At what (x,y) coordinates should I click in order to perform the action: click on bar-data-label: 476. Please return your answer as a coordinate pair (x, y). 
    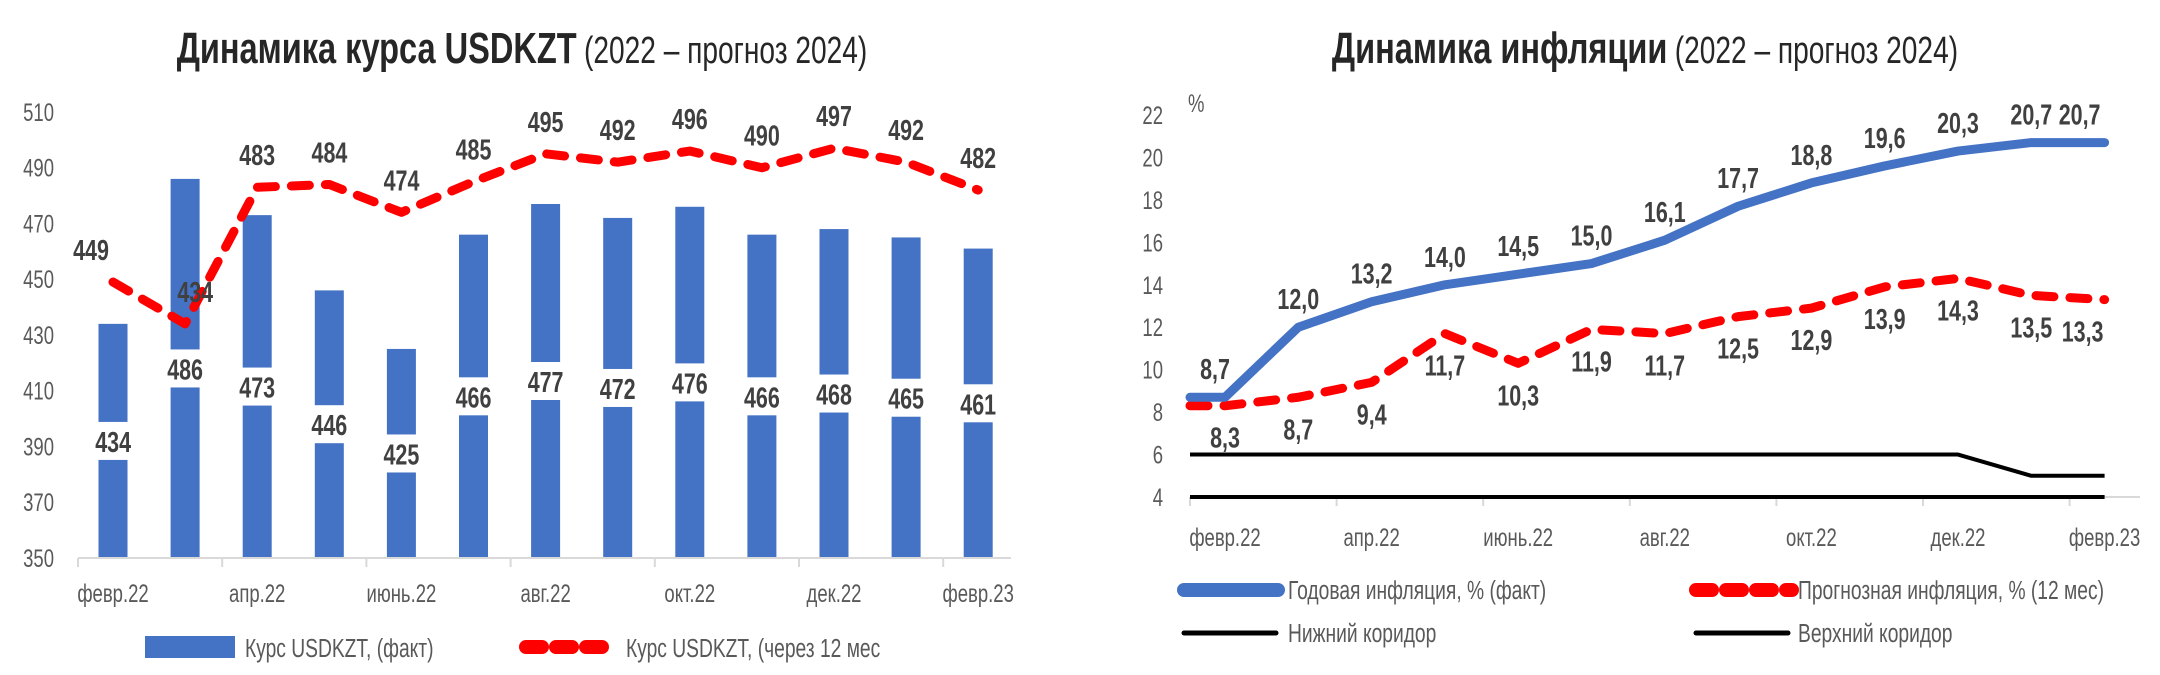
    Looking at the image, I should click on (690, 384).